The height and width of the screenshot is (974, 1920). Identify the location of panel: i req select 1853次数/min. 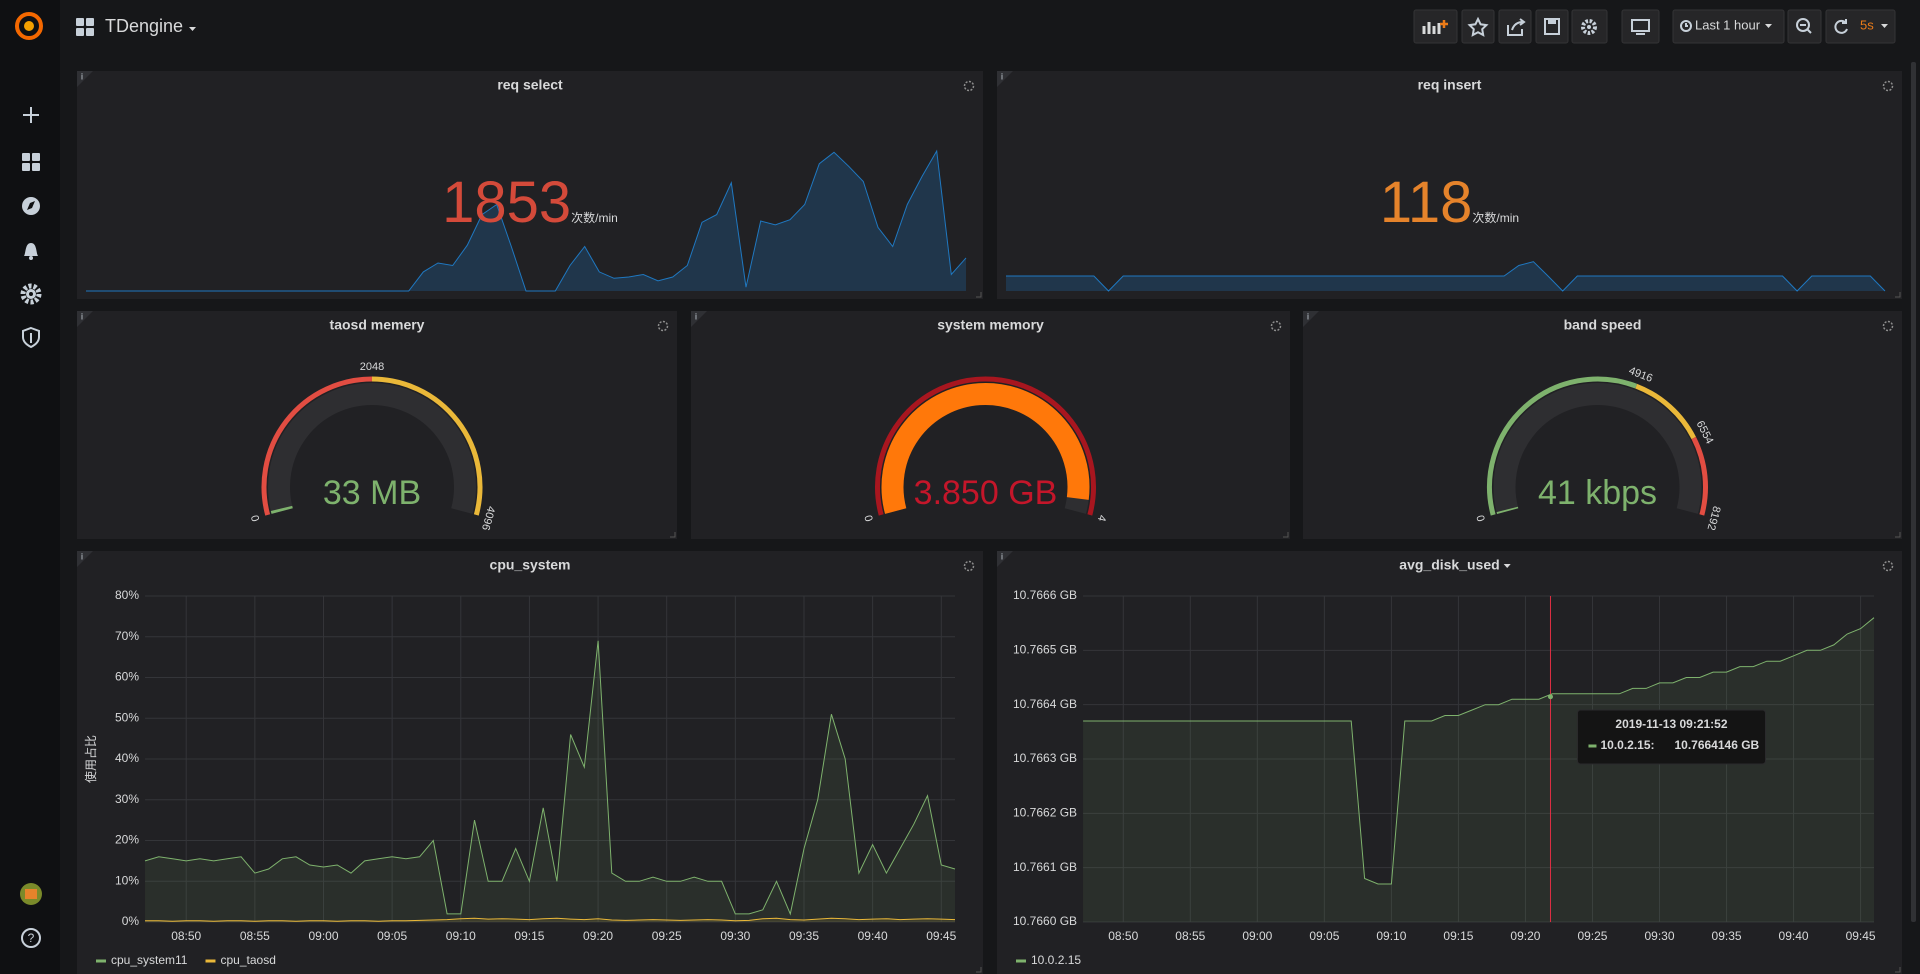
(530, 185).